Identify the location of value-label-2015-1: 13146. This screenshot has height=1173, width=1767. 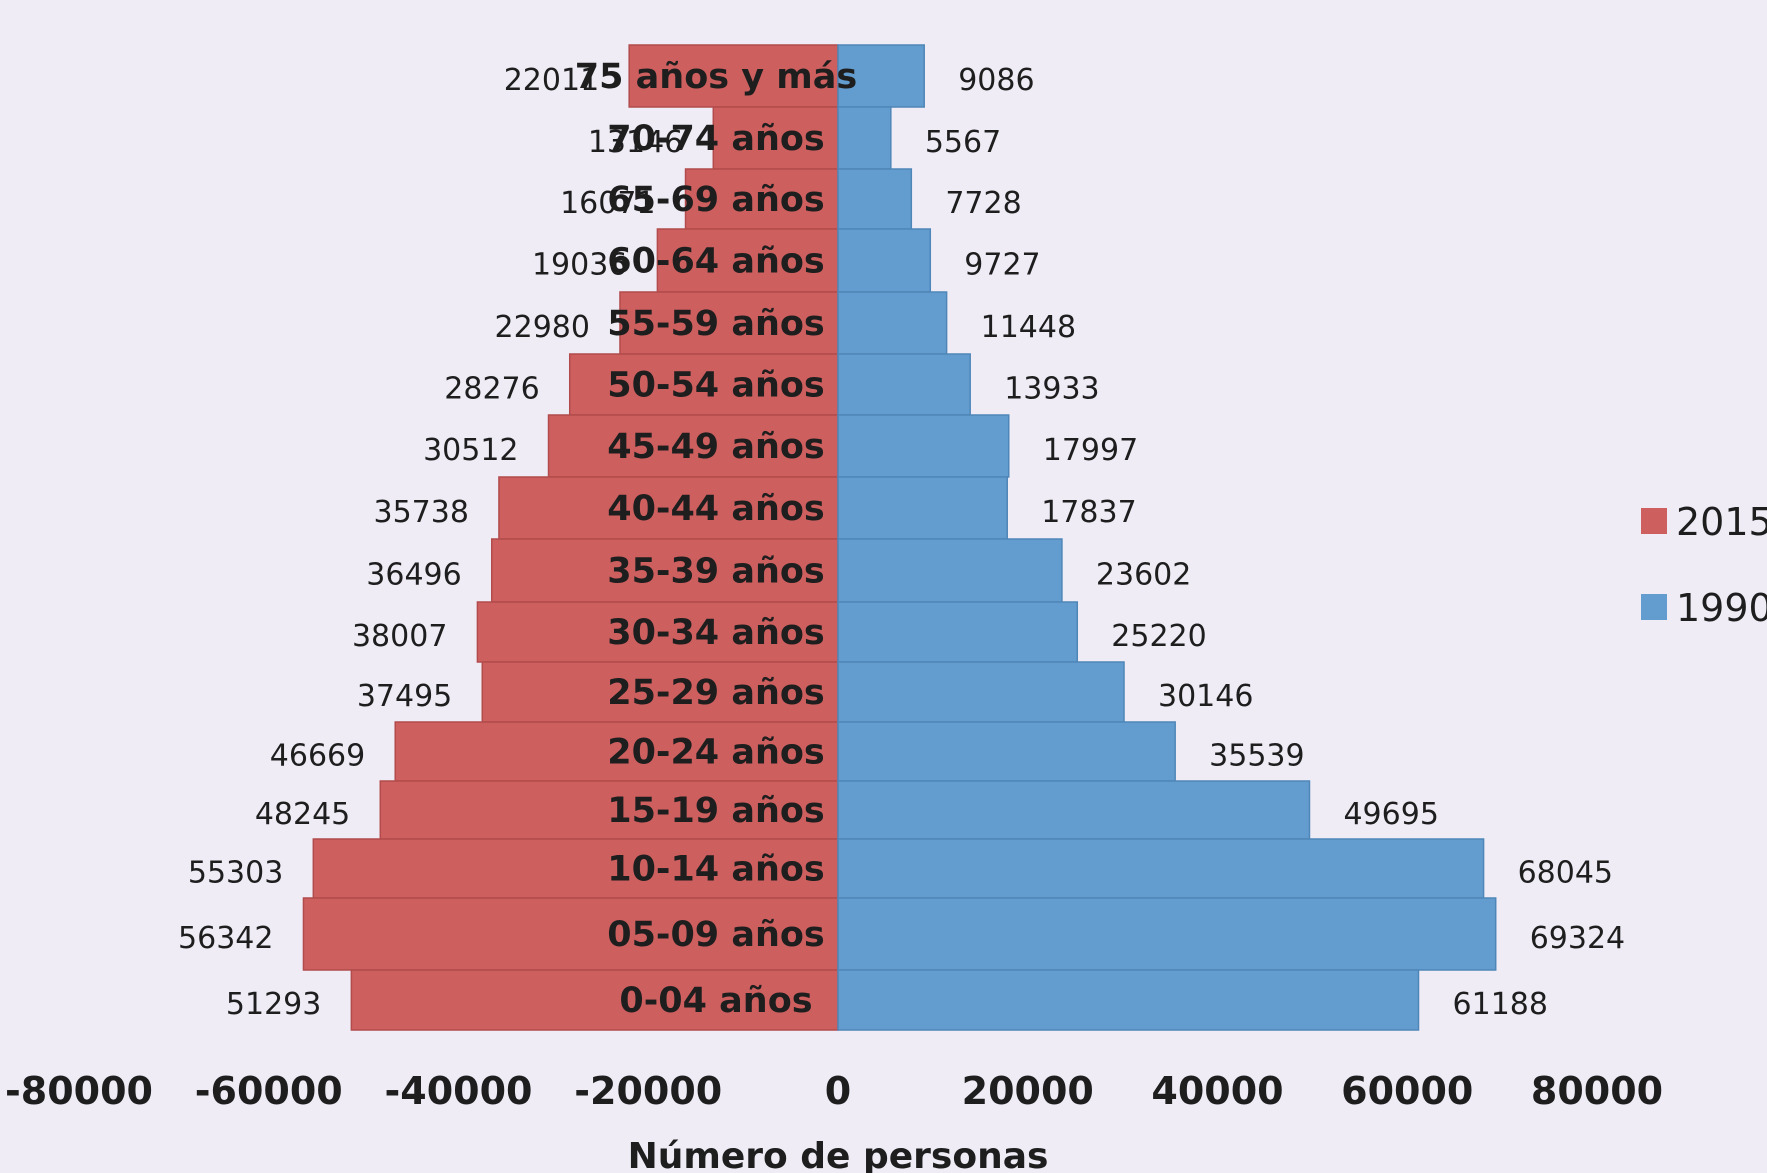
(635, 142).